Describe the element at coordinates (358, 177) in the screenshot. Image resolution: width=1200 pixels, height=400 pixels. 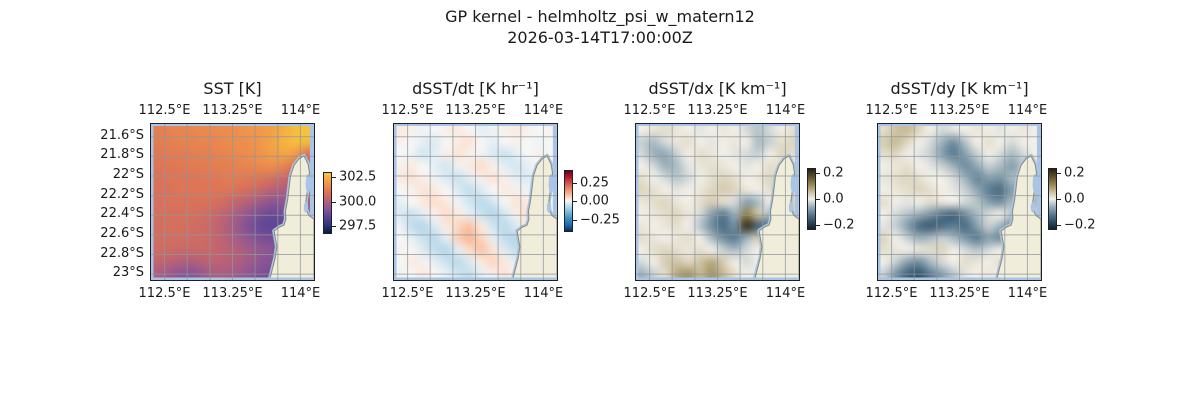
I see `colorbar-tick-label: 302.5` at that location.